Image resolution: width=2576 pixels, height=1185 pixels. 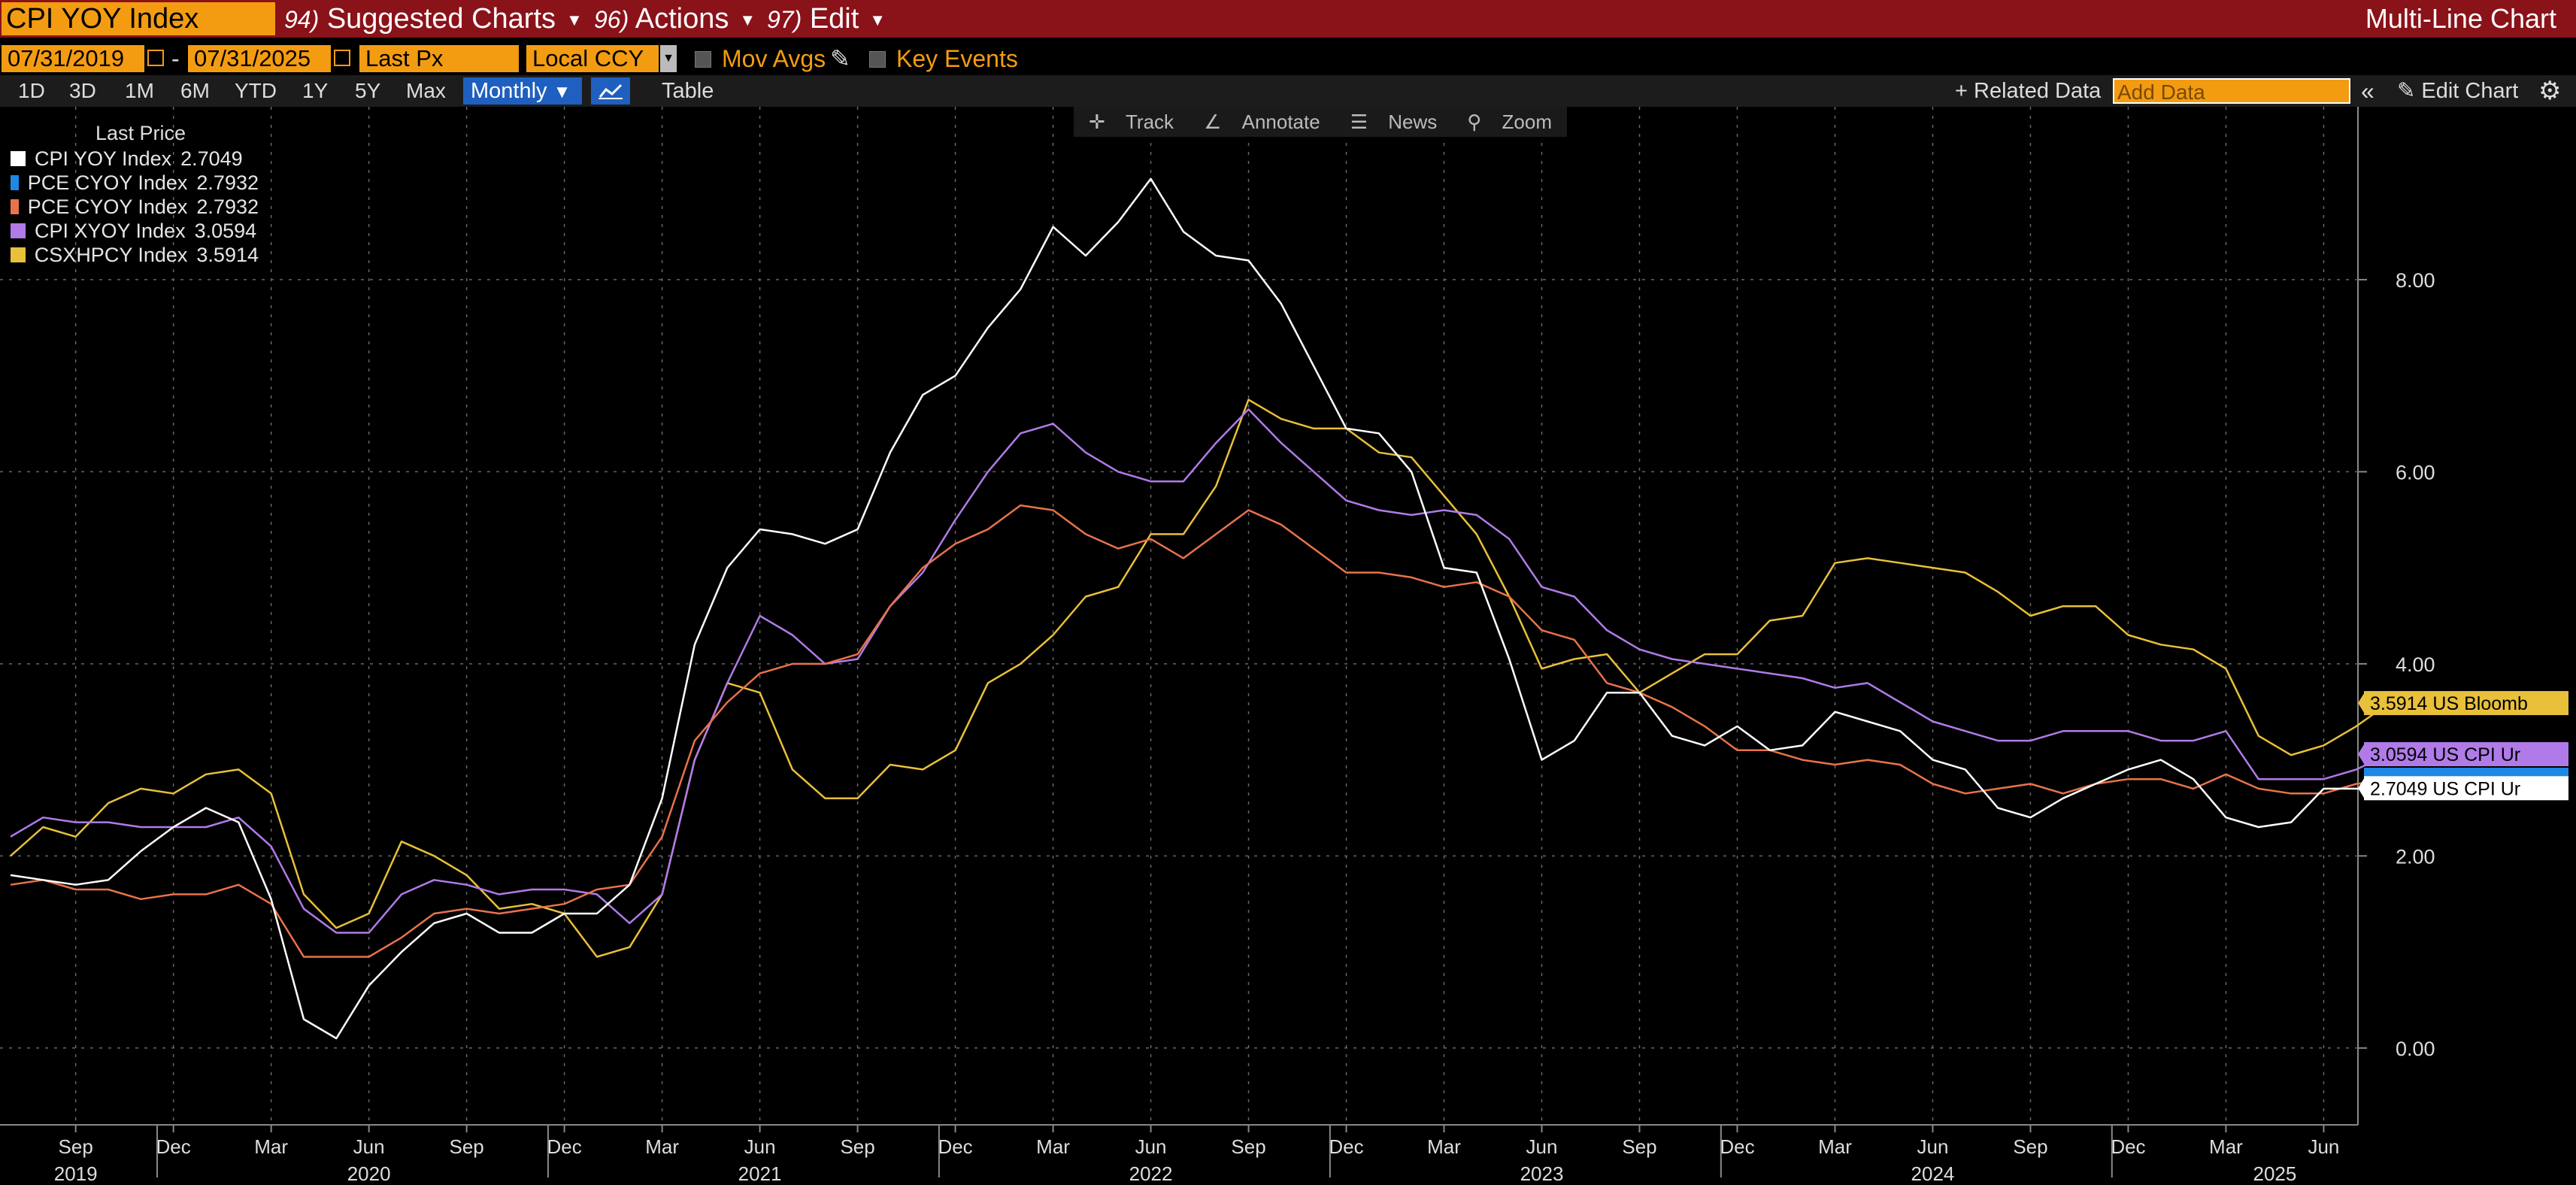 What do you see at coordinates (256, 91) in the screenshot?
I see `period-ytd: YTD` at bounding box center [256, 91].